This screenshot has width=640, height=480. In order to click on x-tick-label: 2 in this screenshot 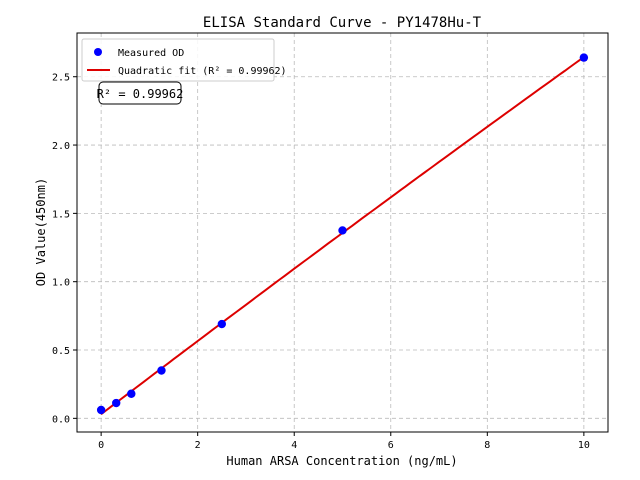, I will do `click(198, 445)`.